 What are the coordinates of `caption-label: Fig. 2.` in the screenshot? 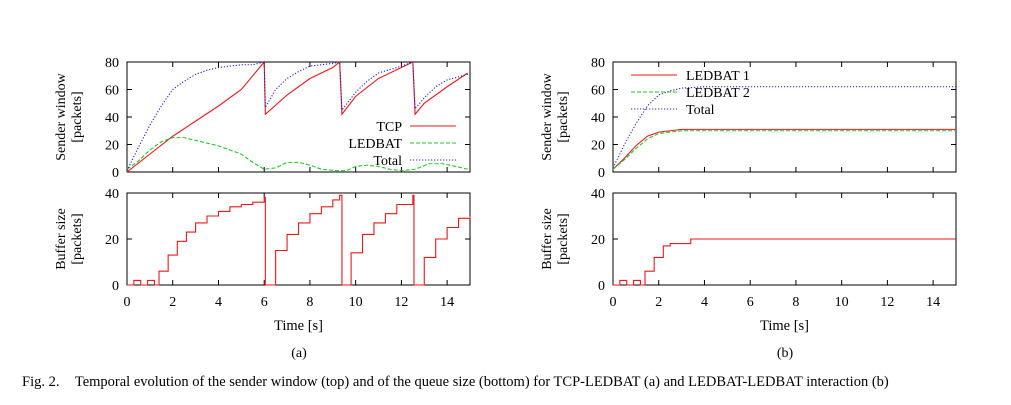 It's located at (41, 382).